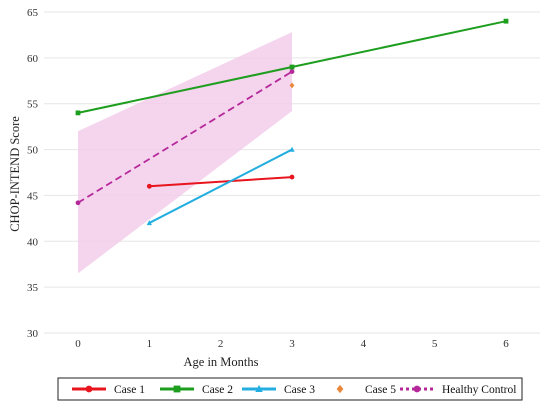 This screenshot has width=550, height=407. Describe the element at coordinates (299, 390) in the screenshot. I see `legend-label-case-3: Case 3` at that location.